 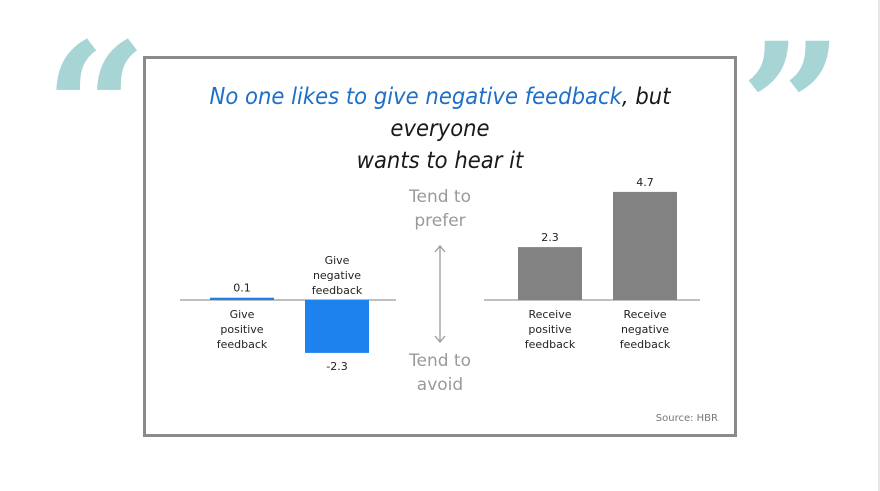 I want to click on category-label-receive-positive-feedback-line3: feedback, so click(x=550, y=344).